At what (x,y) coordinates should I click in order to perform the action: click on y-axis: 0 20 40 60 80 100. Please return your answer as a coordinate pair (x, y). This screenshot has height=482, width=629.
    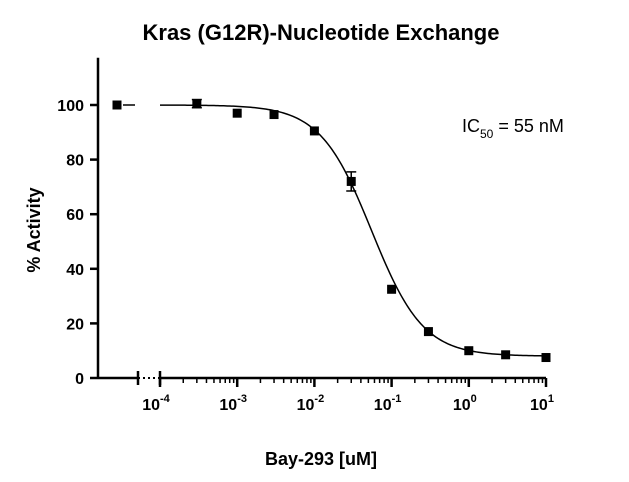
    Looking at the image, I should click on (78, 222).